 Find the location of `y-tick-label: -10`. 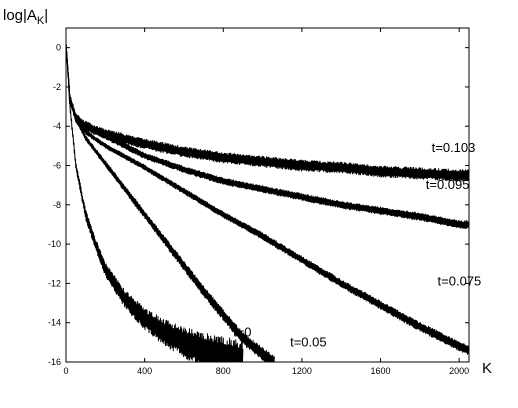

y-tick-label: -10 is located at coordinates (54, 244).